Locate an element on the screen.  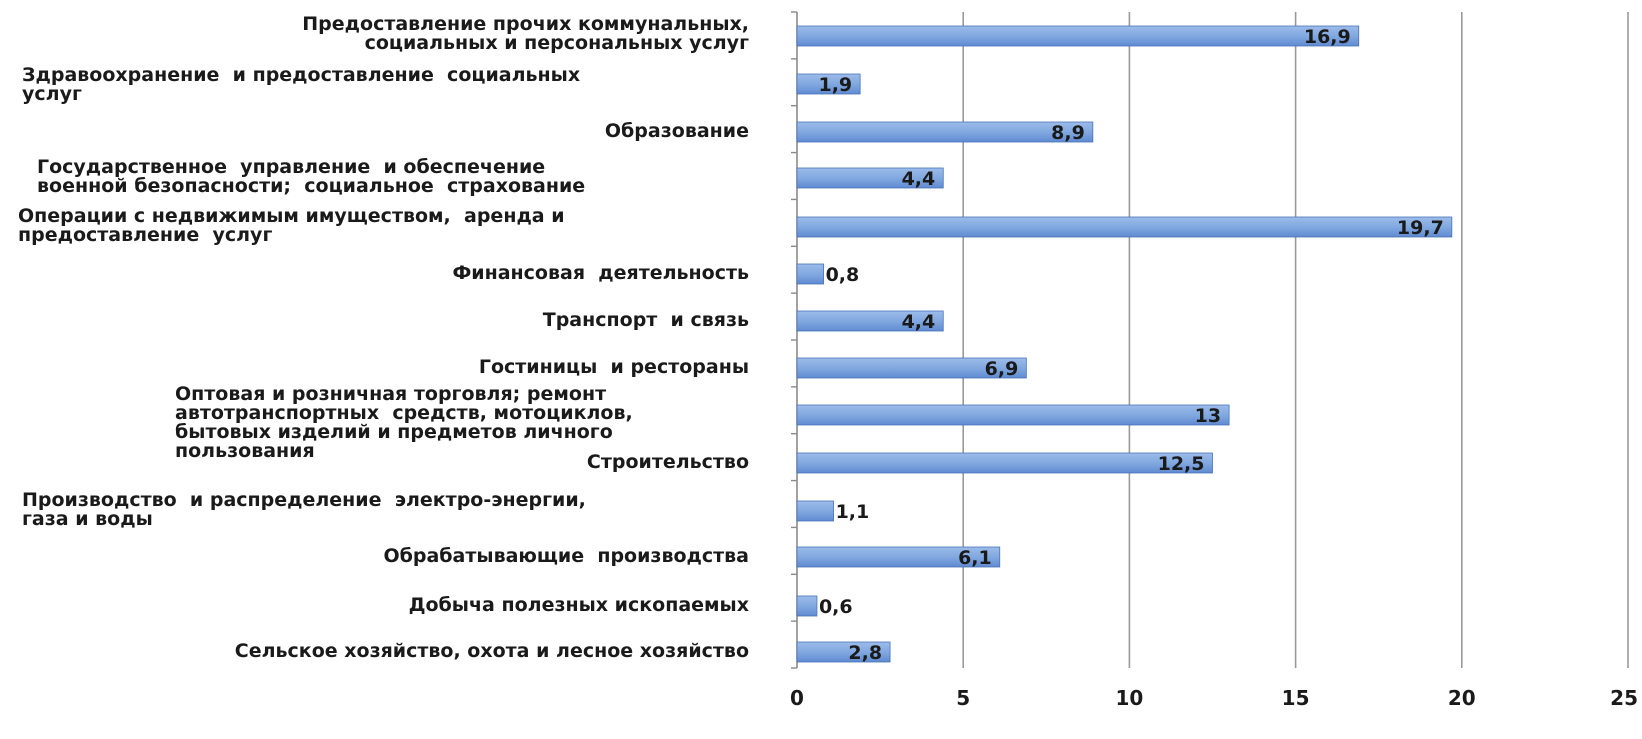
data-label: 13 is located at coordinates (1208, 416).